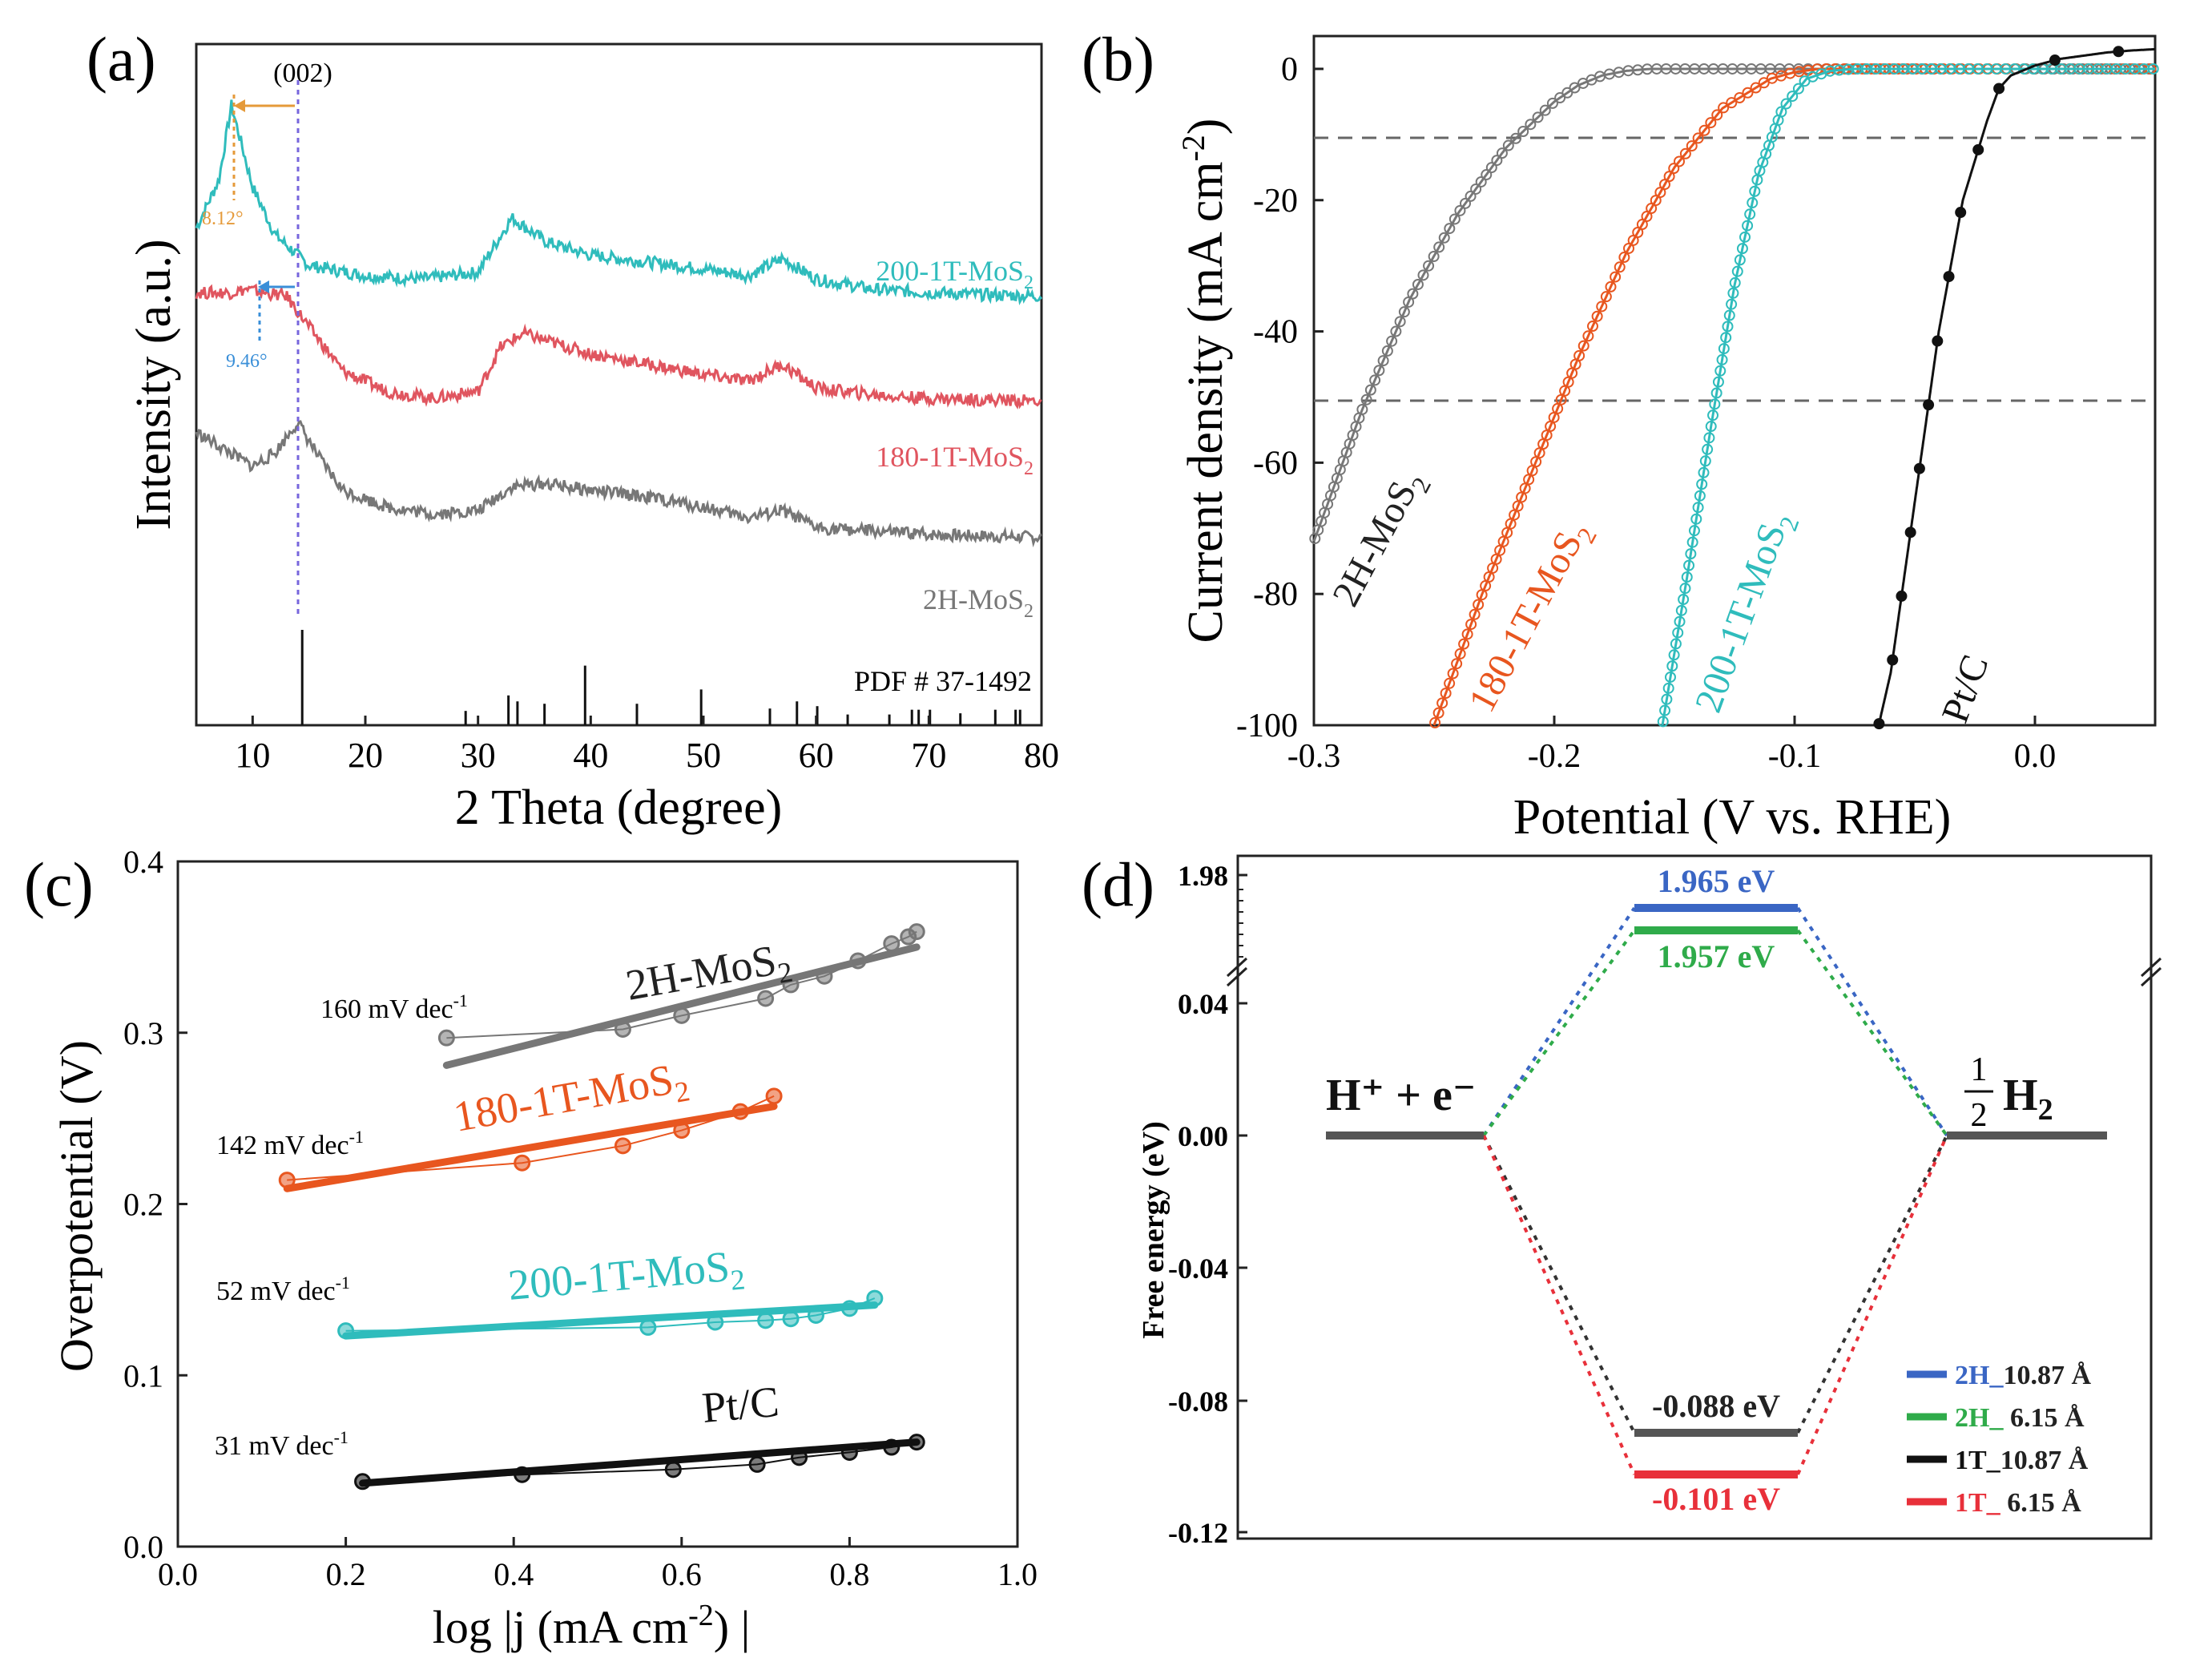  Describe the element at coordinates (143, 1205) in the screenshot. I see `c-y-tick-label: 0.2` at that location.